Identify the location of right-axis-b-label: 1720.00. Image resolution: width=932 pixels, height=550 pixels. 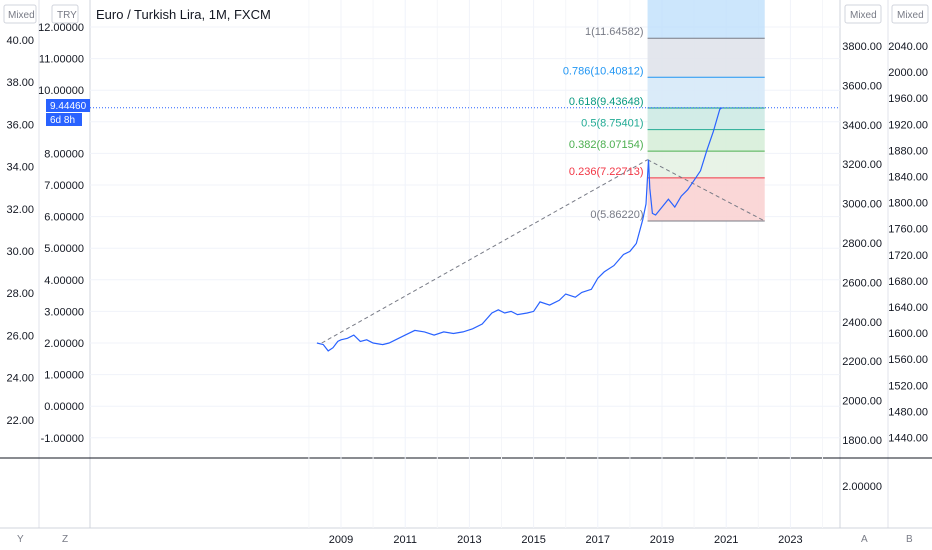
(908, 256).